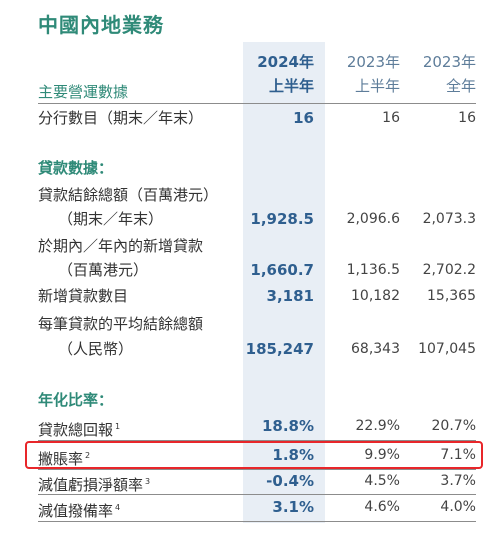 The image size is (500, 536). Describe the element at coordinates (76, 400) in the screenshot. I see `row-label: 年化比率：` at that location.